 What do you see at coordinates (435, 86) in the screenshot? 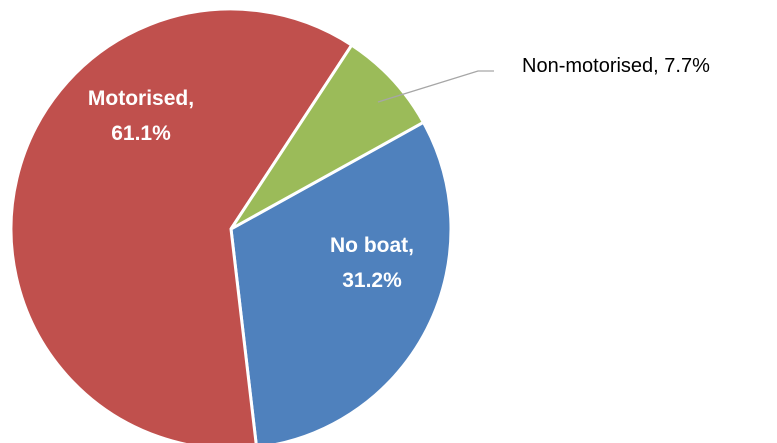
I see `leader-line-non-motorised` at bounding box center [435, 86].